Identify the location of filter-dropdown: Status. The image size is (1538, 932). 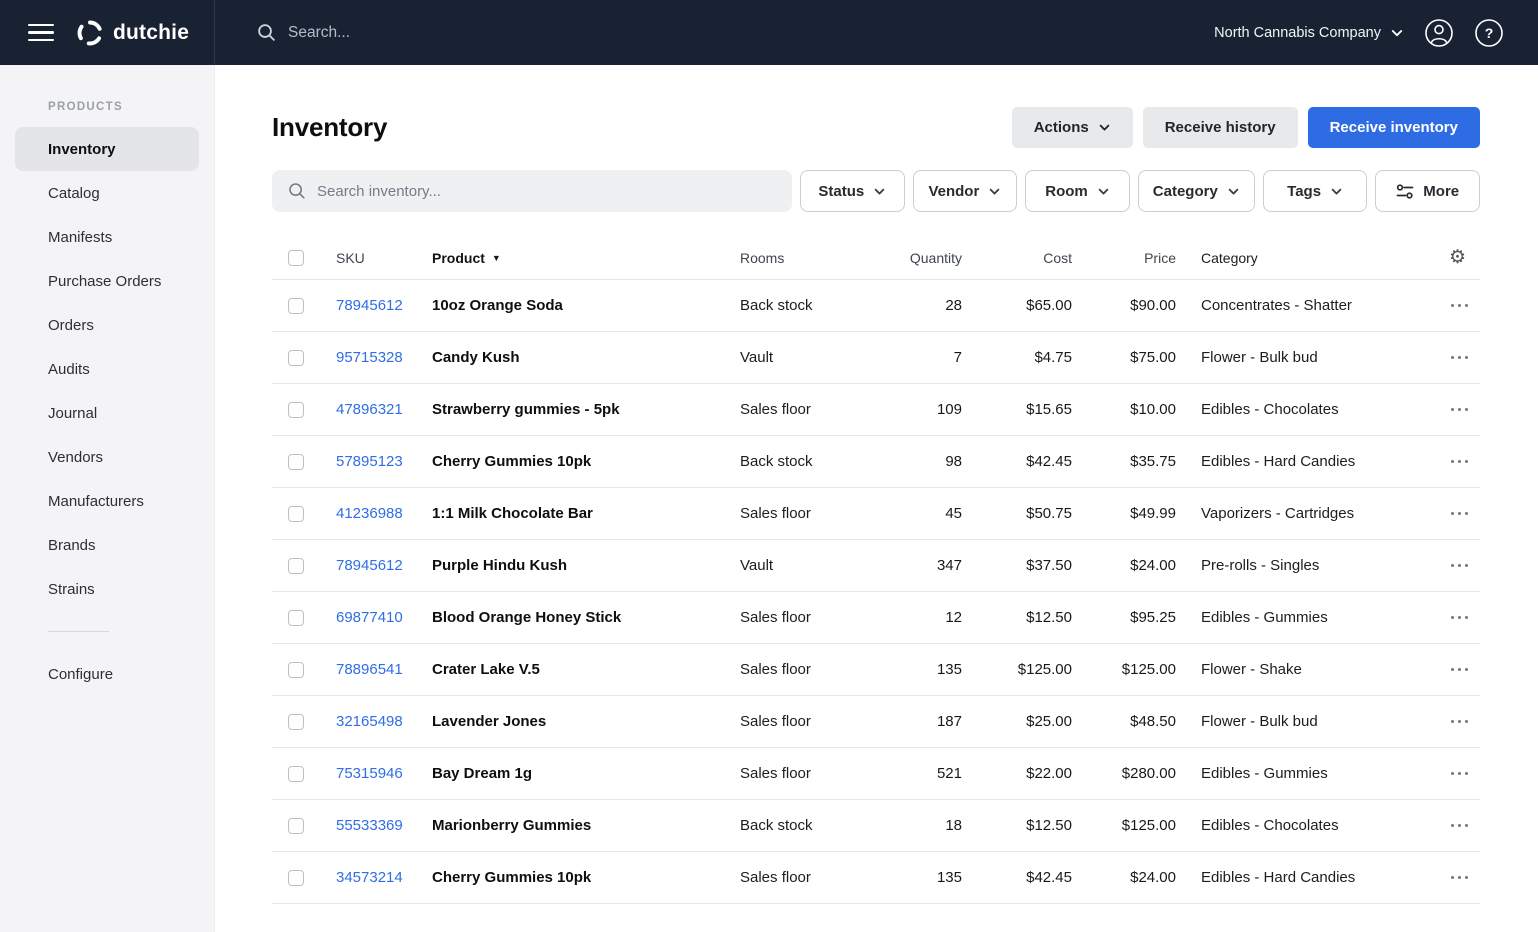
(852, 191).